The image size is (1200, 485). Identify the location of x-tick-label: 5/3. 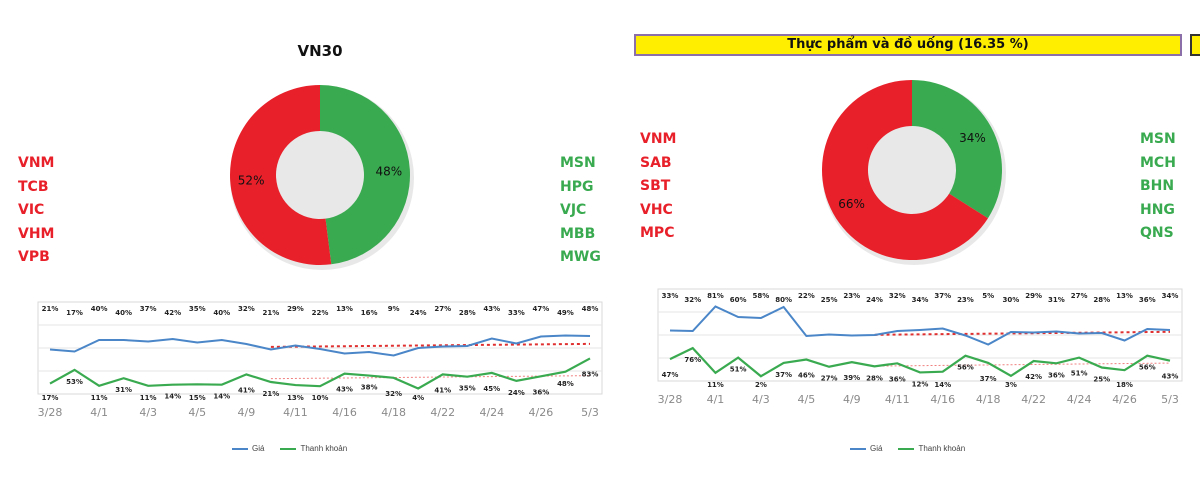
(590, 412).